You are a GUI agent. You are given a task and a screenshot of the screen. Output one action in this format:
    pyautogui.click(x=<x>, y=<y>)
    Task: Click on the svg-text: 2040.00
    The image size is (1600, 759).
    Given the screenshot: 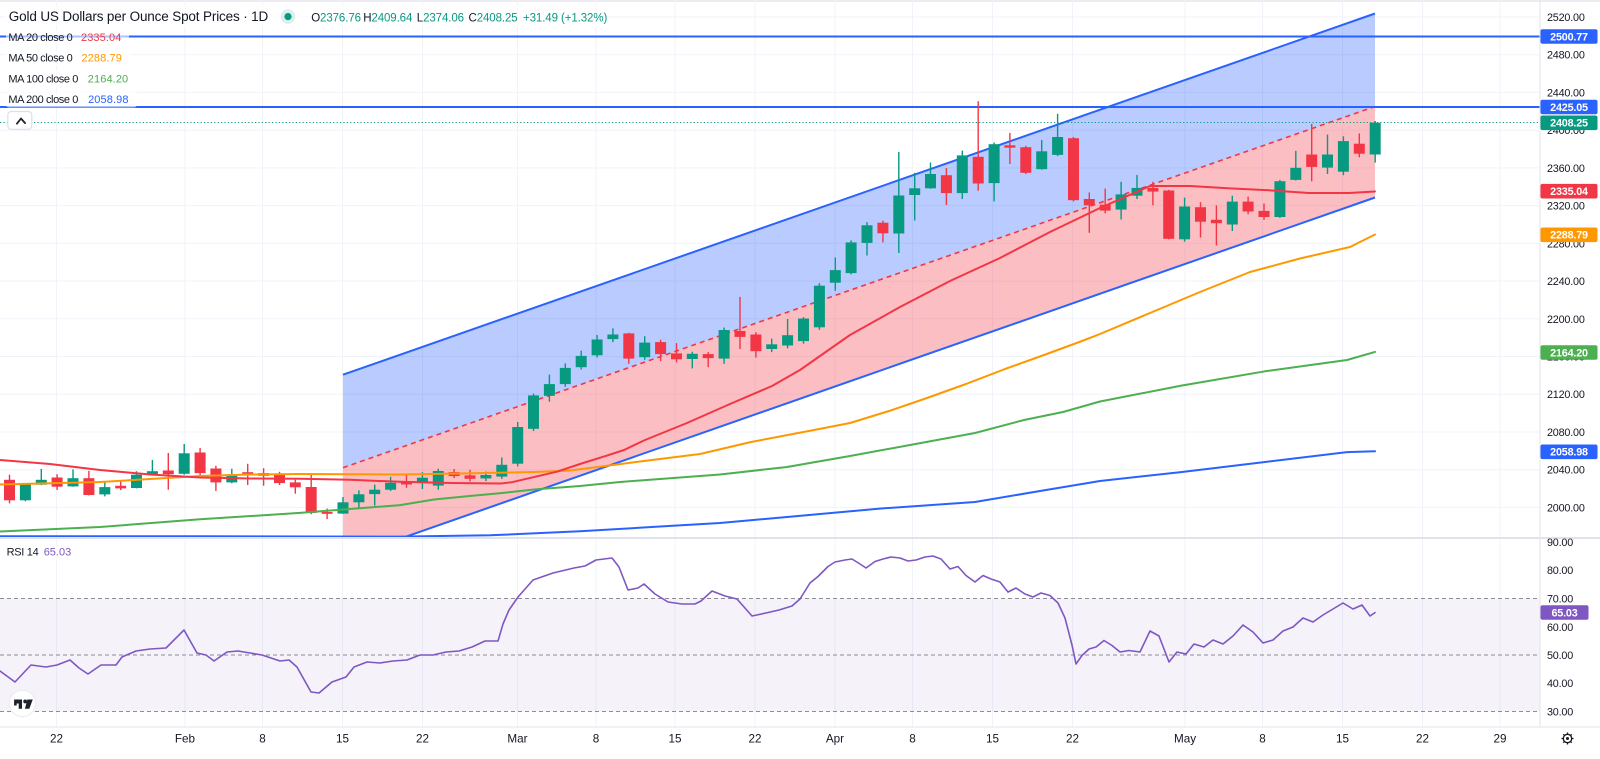 What is the action you would take?
    pyautogui.click(x=1566, y=471)
    